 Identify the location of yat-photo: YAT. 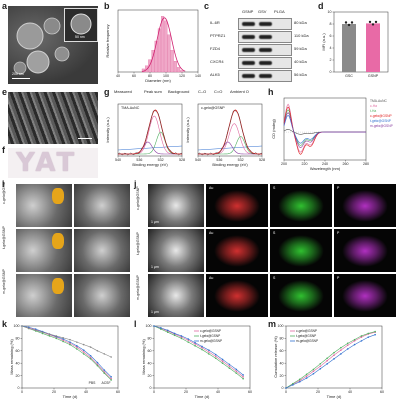
(53, 163).